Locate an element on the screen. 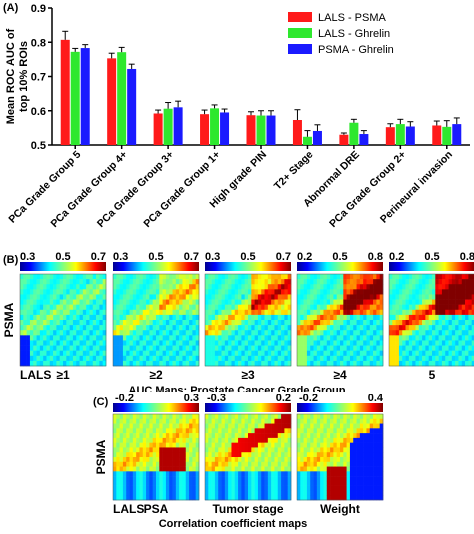 The width and height of the screenshot is (474, 534). colorbar-tick-label: 0.4 is located at coordinates (376, 399).